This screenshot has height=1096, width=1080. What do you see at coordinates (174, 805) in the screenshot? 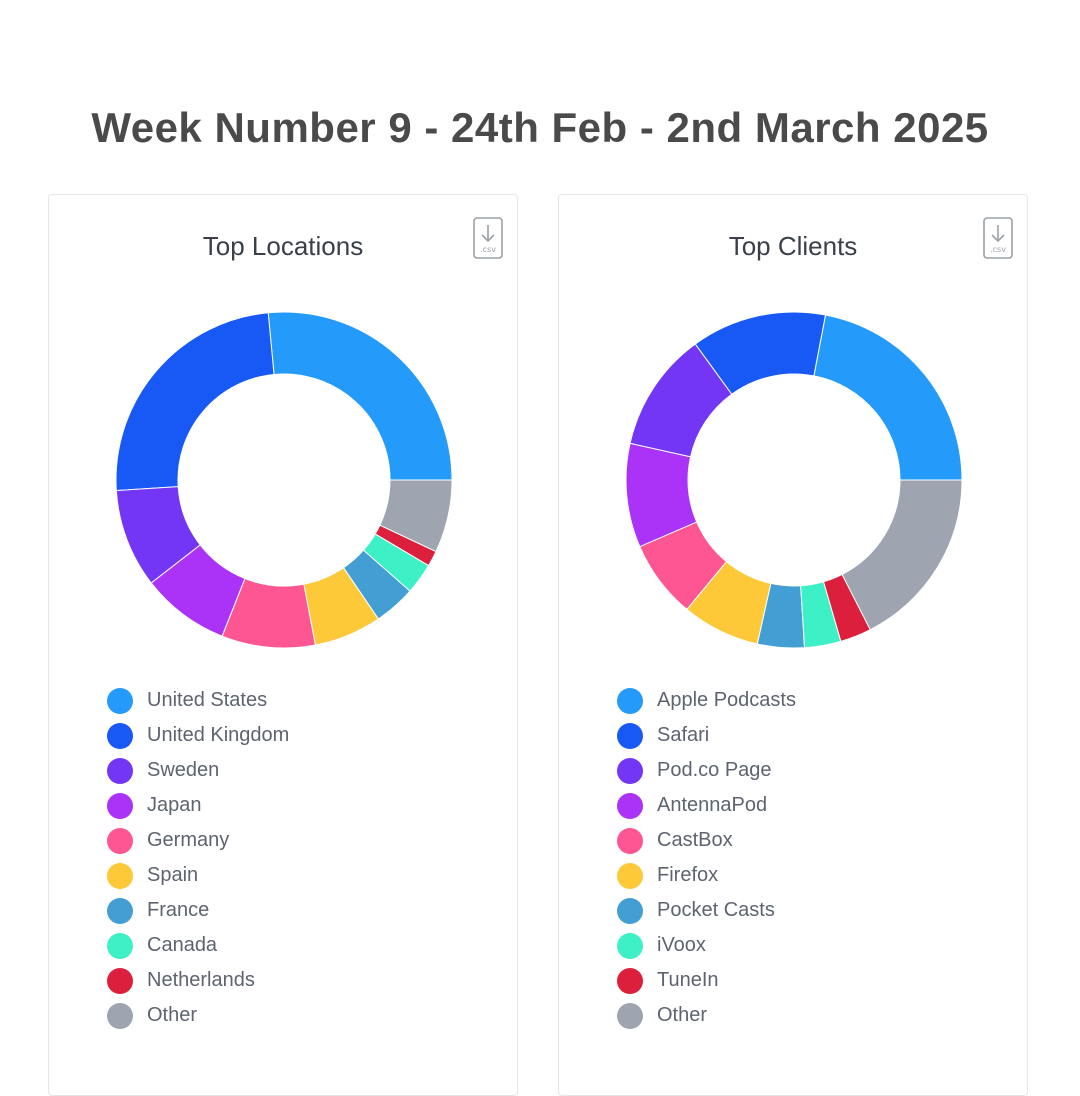
I see `legend-label: Japan` at bounding box center [174, 805].